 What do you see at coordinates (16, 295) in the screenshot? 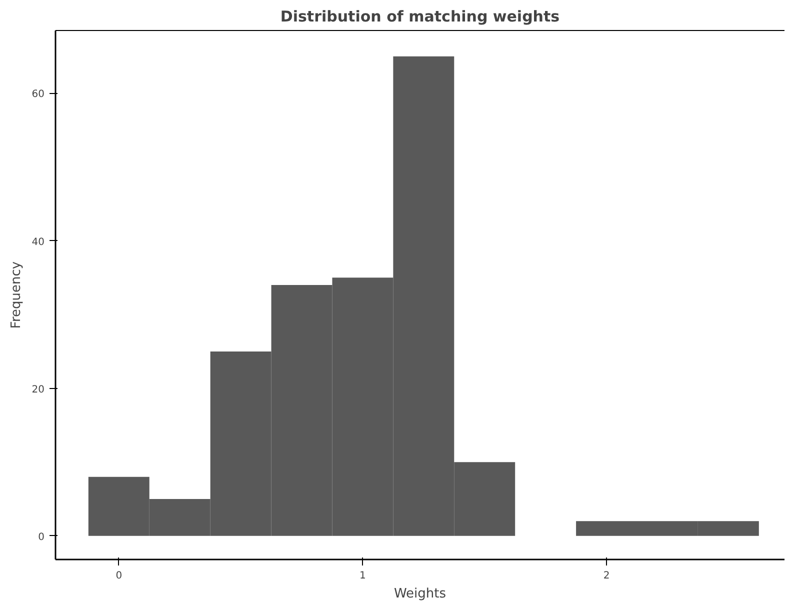
I see `y-axis-title: Frequency` at bounding box center [16, 295].